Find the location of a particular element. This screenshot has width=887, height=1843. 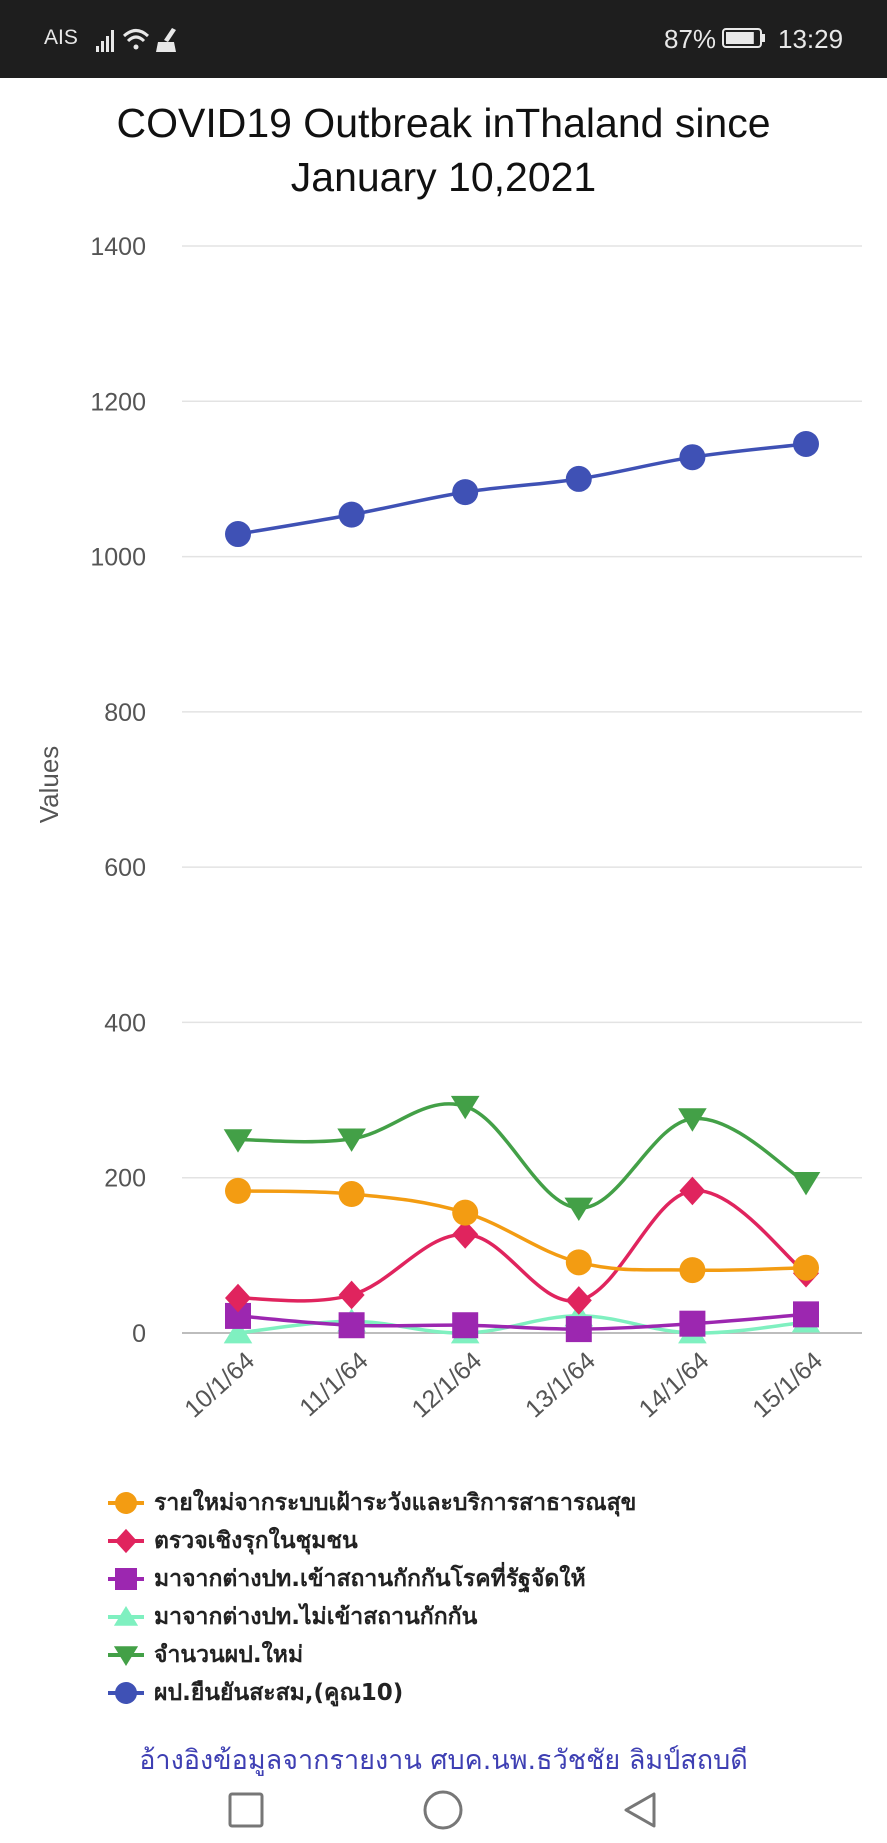

chart-title-line-2: January 10,2021 is located at coordinates (443, 177).